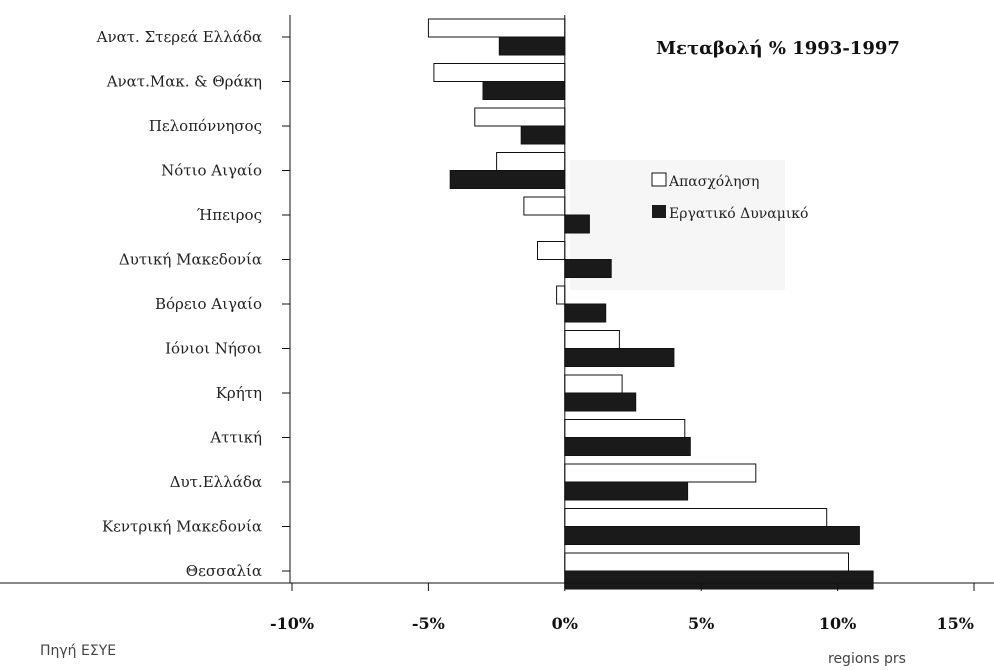 Image resolution: width=994 pixels, height=670 pixels. What do you see at coordinates (778, 48) in the screenshot?
I see `chart-title: Μεταβολή % 1993-1997` at bounding box center [778, 48].